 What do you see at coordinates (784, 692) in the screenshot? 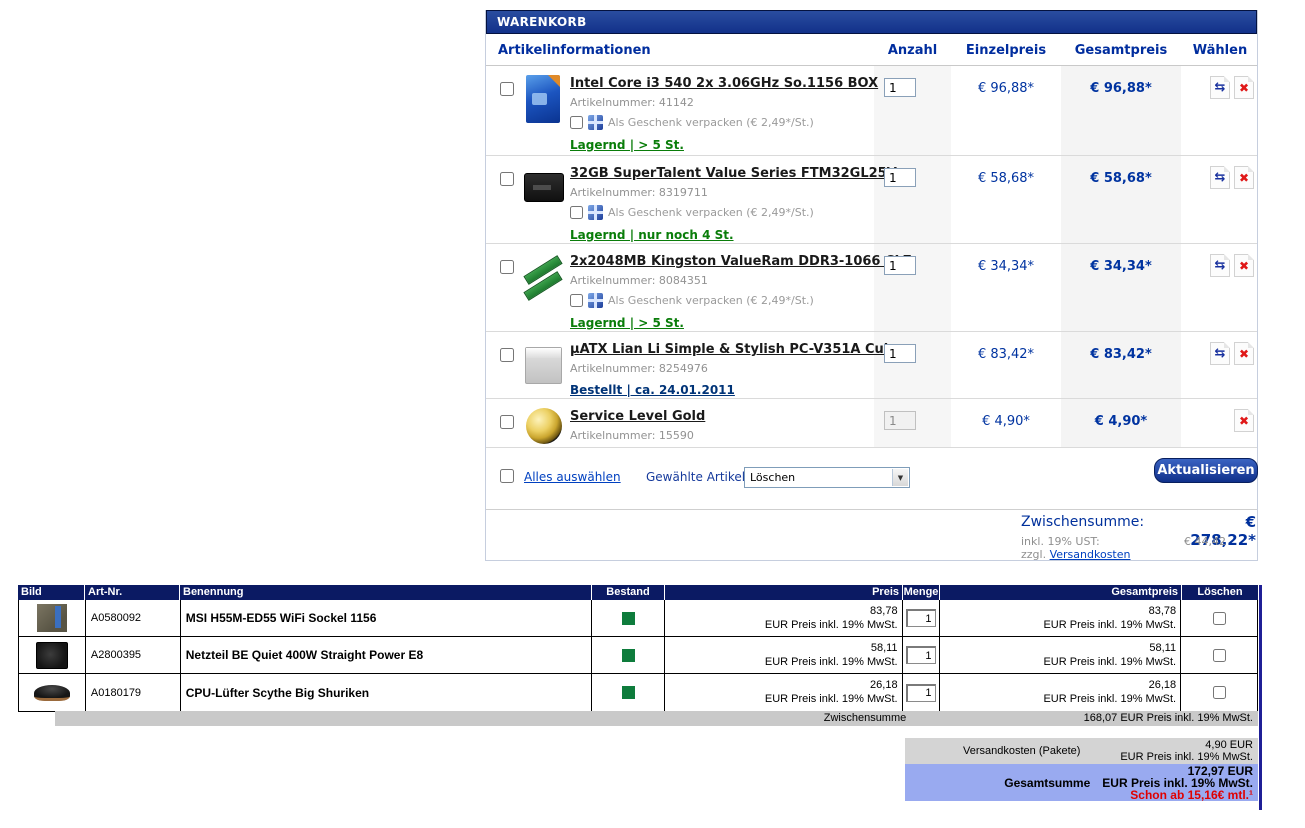
I see `price-cell: 26,18 EUR Preis inkl. 19% MwSt.` at bounding box center [784, 692].